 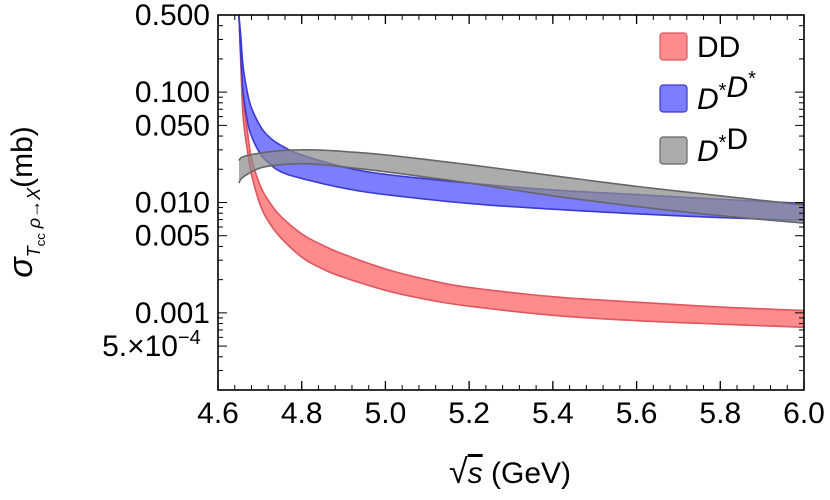 I want to click on band-dstard, so click(x=521, y=186).